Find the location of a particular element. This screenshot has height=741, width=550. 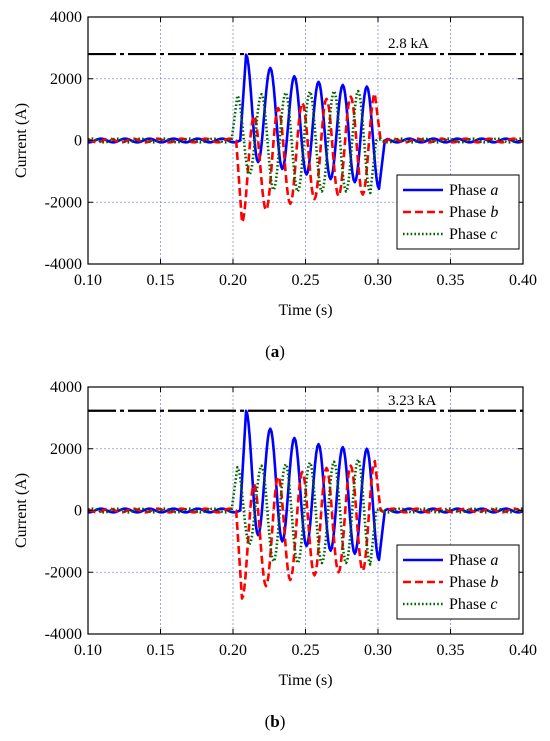

series-line-phase-a is located at coordinates (305, 121).